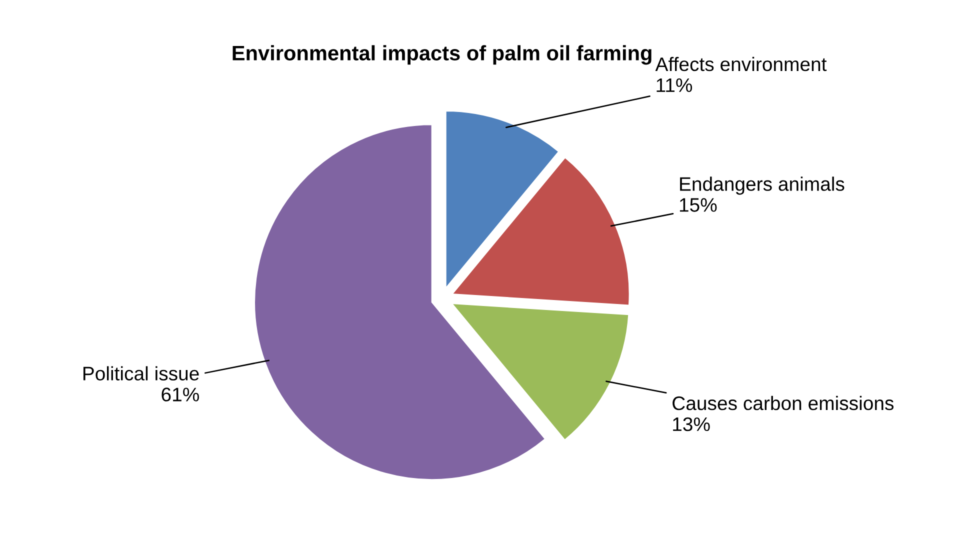  Describe the element at coordinates (741, 64) in the screenshot. I see `slice-label: Affects environment` at that location.